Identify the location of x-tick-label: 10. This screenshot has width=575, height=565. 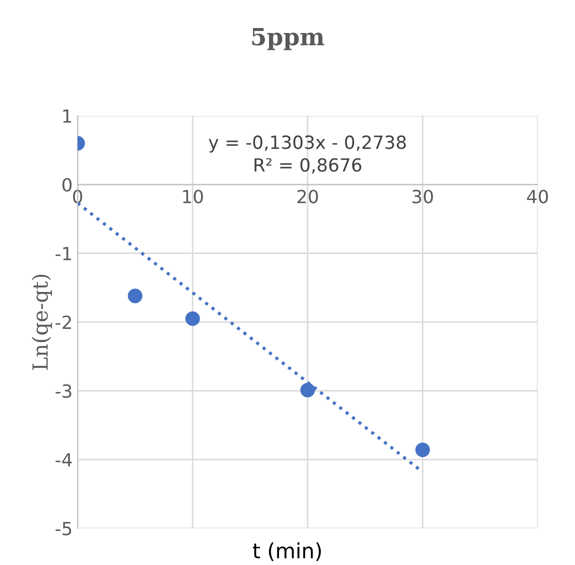
(193, 197).